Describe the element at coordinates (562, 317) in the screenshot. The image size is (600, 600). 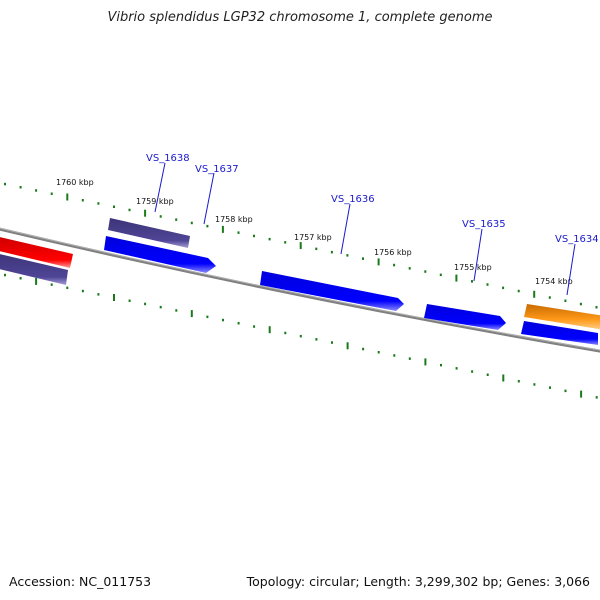
I see `gene-feature-orange` at that location.